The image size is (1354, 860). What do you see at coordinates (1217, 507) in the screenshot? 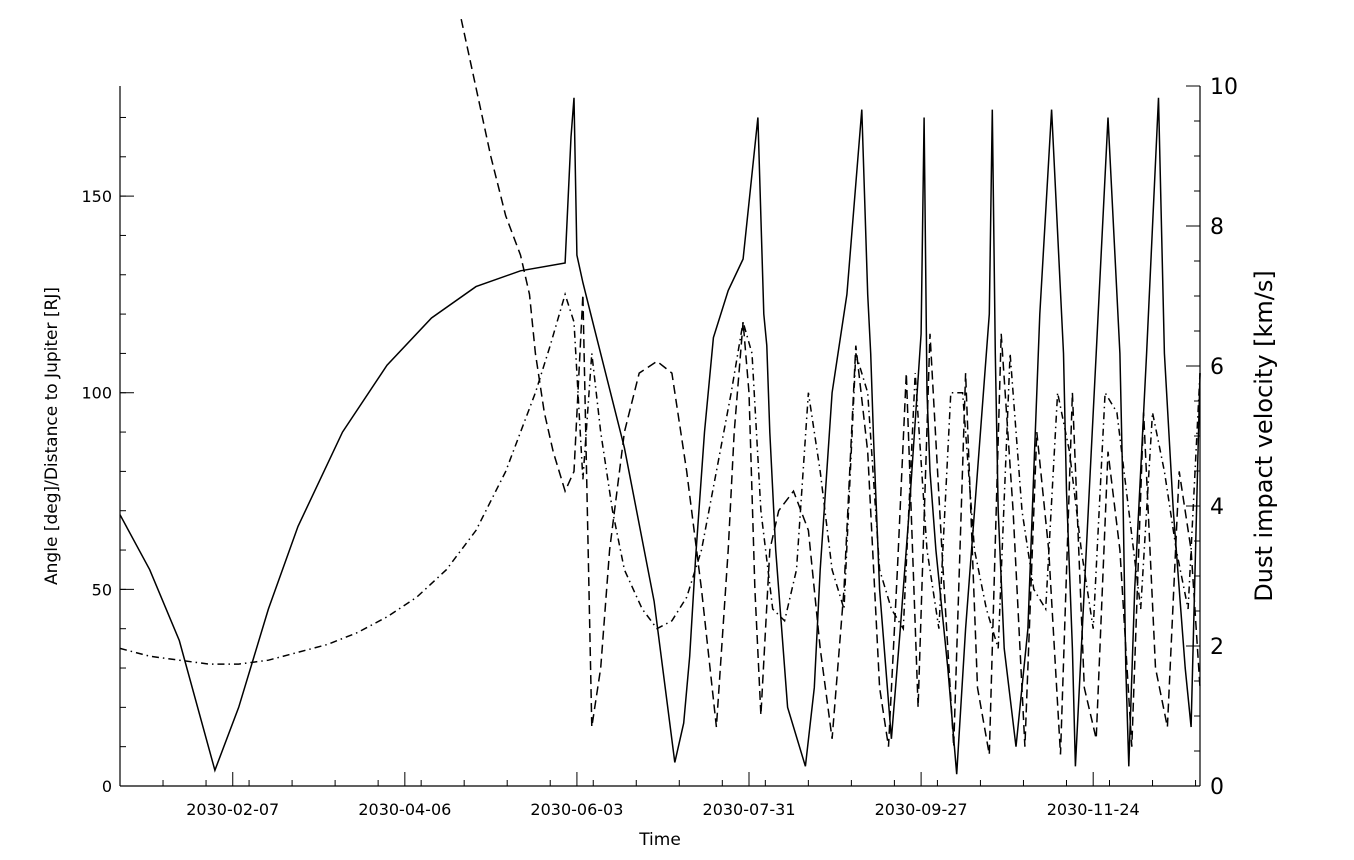
I see `y2-tick-label: 4` at bounding box center [1217, 507].